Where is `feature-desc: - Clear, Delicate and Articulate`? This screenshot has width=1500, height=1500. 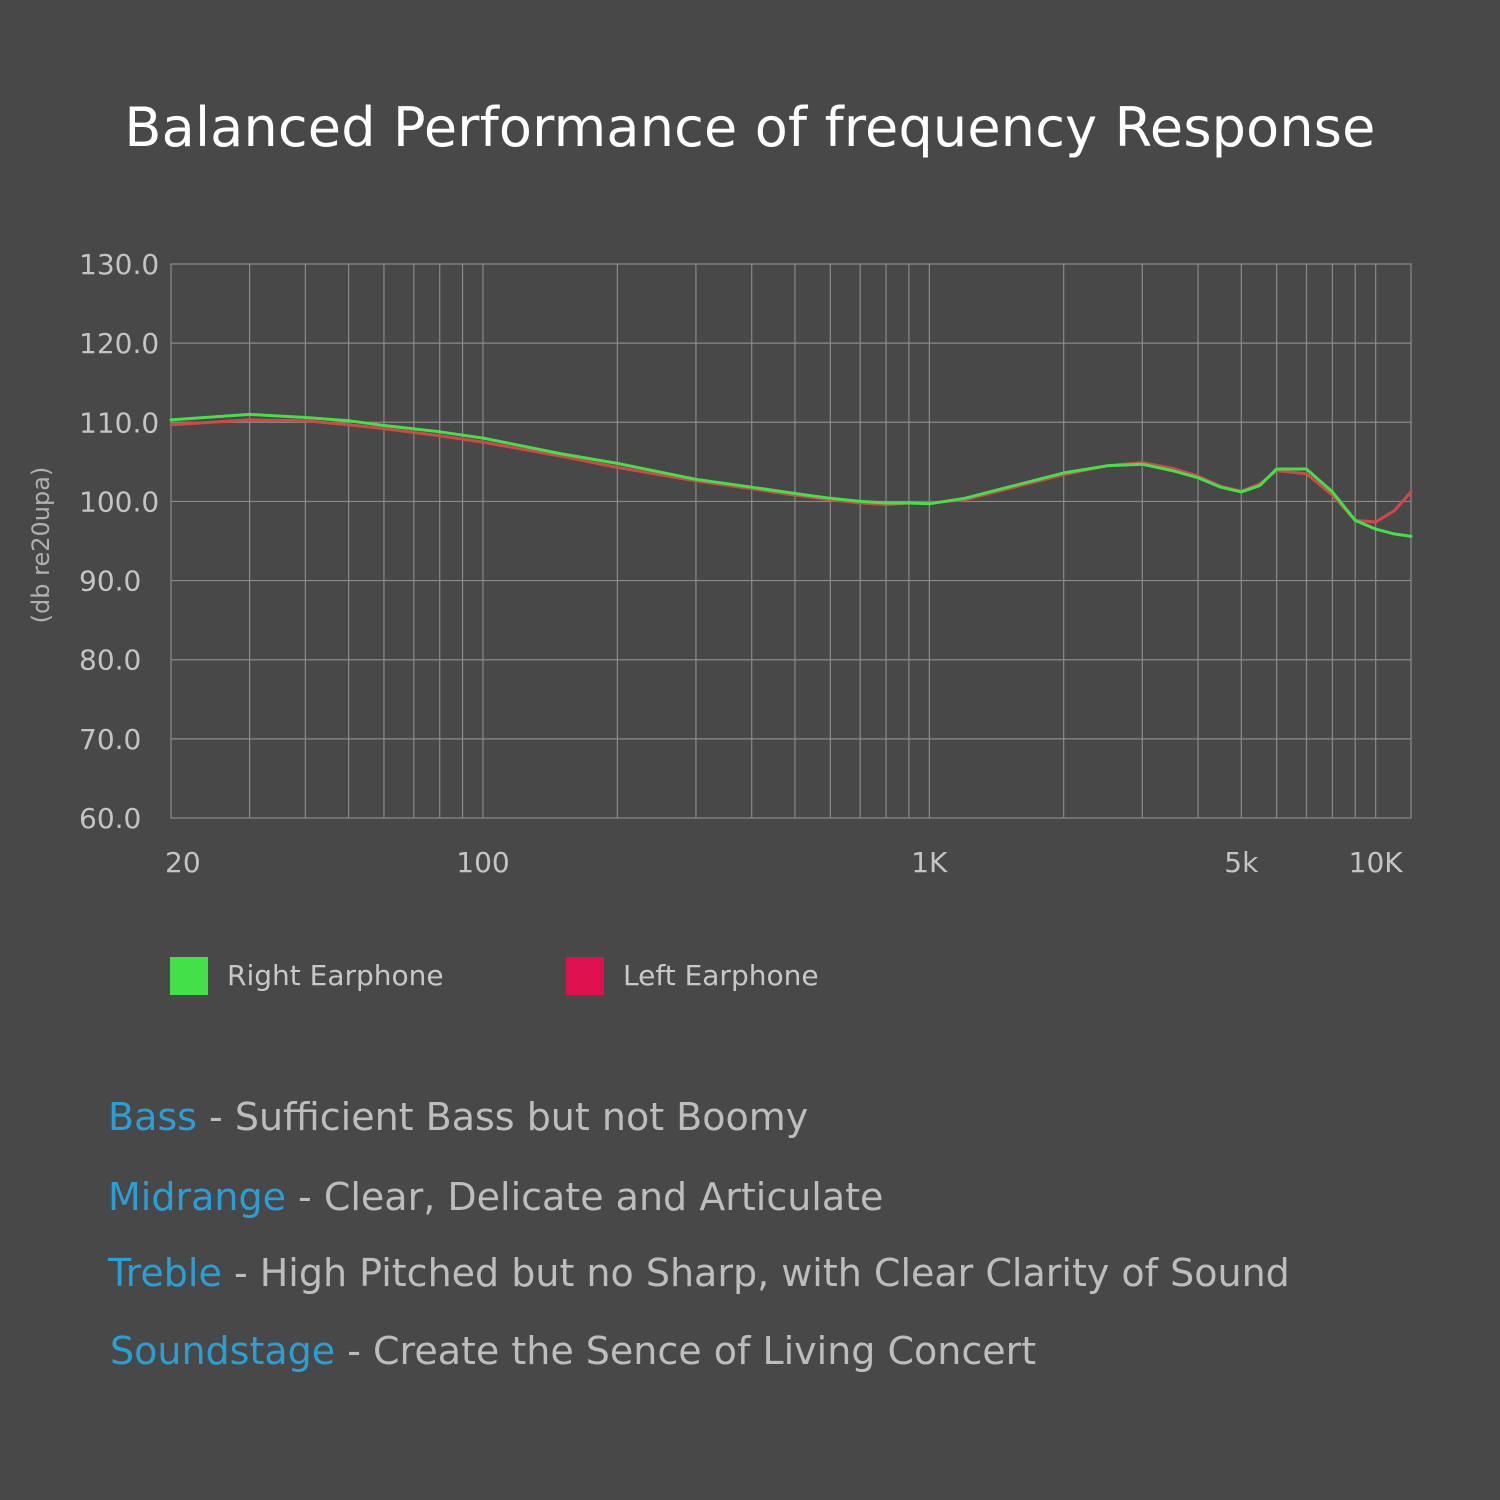 feature-desc: - Clear, Delicate and Articulate is located at coordinates (584, 1197).